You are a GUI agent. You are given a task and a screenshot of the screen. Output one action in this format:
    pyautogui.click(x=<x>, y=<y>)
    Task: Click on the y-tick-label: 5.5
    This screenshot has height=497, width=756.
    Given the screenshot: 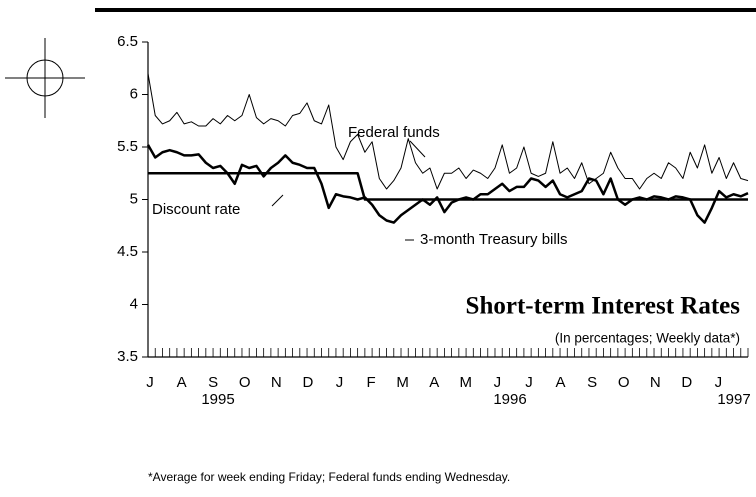 What is the action you would take?
    pyautogui.click(x=127, y=146)
    